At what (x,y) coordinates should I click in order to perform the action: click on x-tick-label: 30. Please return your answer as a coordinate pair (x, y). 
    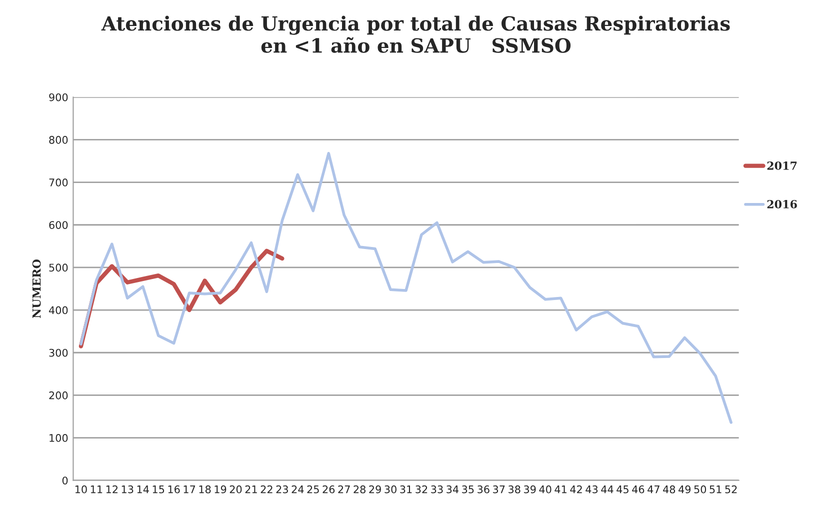
    Looking at the image, I should click on (390, 489).